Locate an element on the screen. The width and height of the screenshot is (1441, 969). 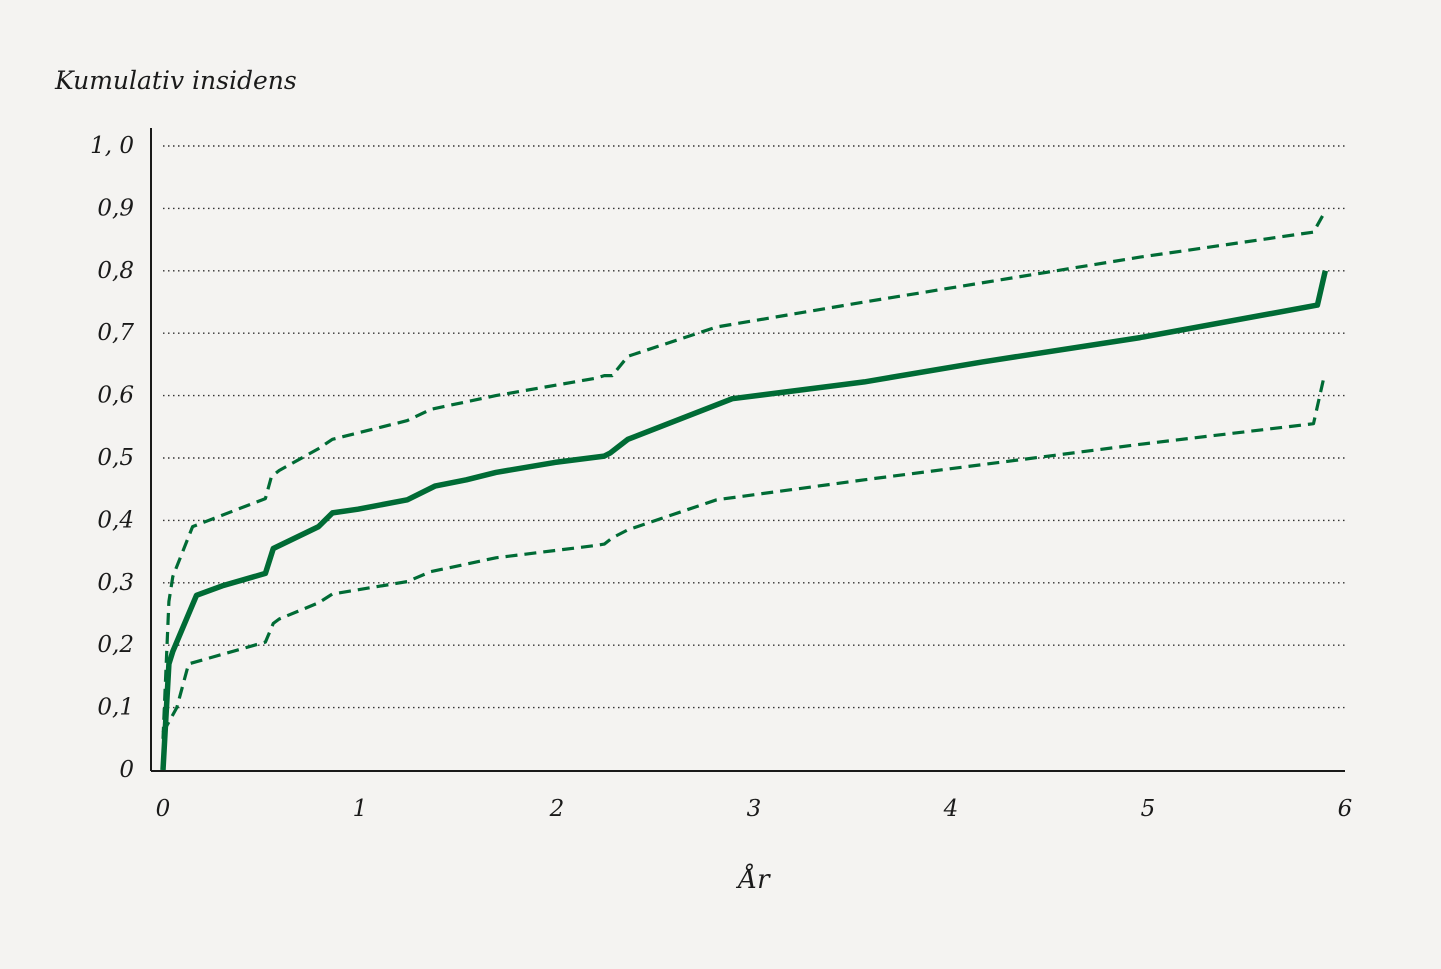
y-tick-label: 0,7 is located at coordinates (115, 333).